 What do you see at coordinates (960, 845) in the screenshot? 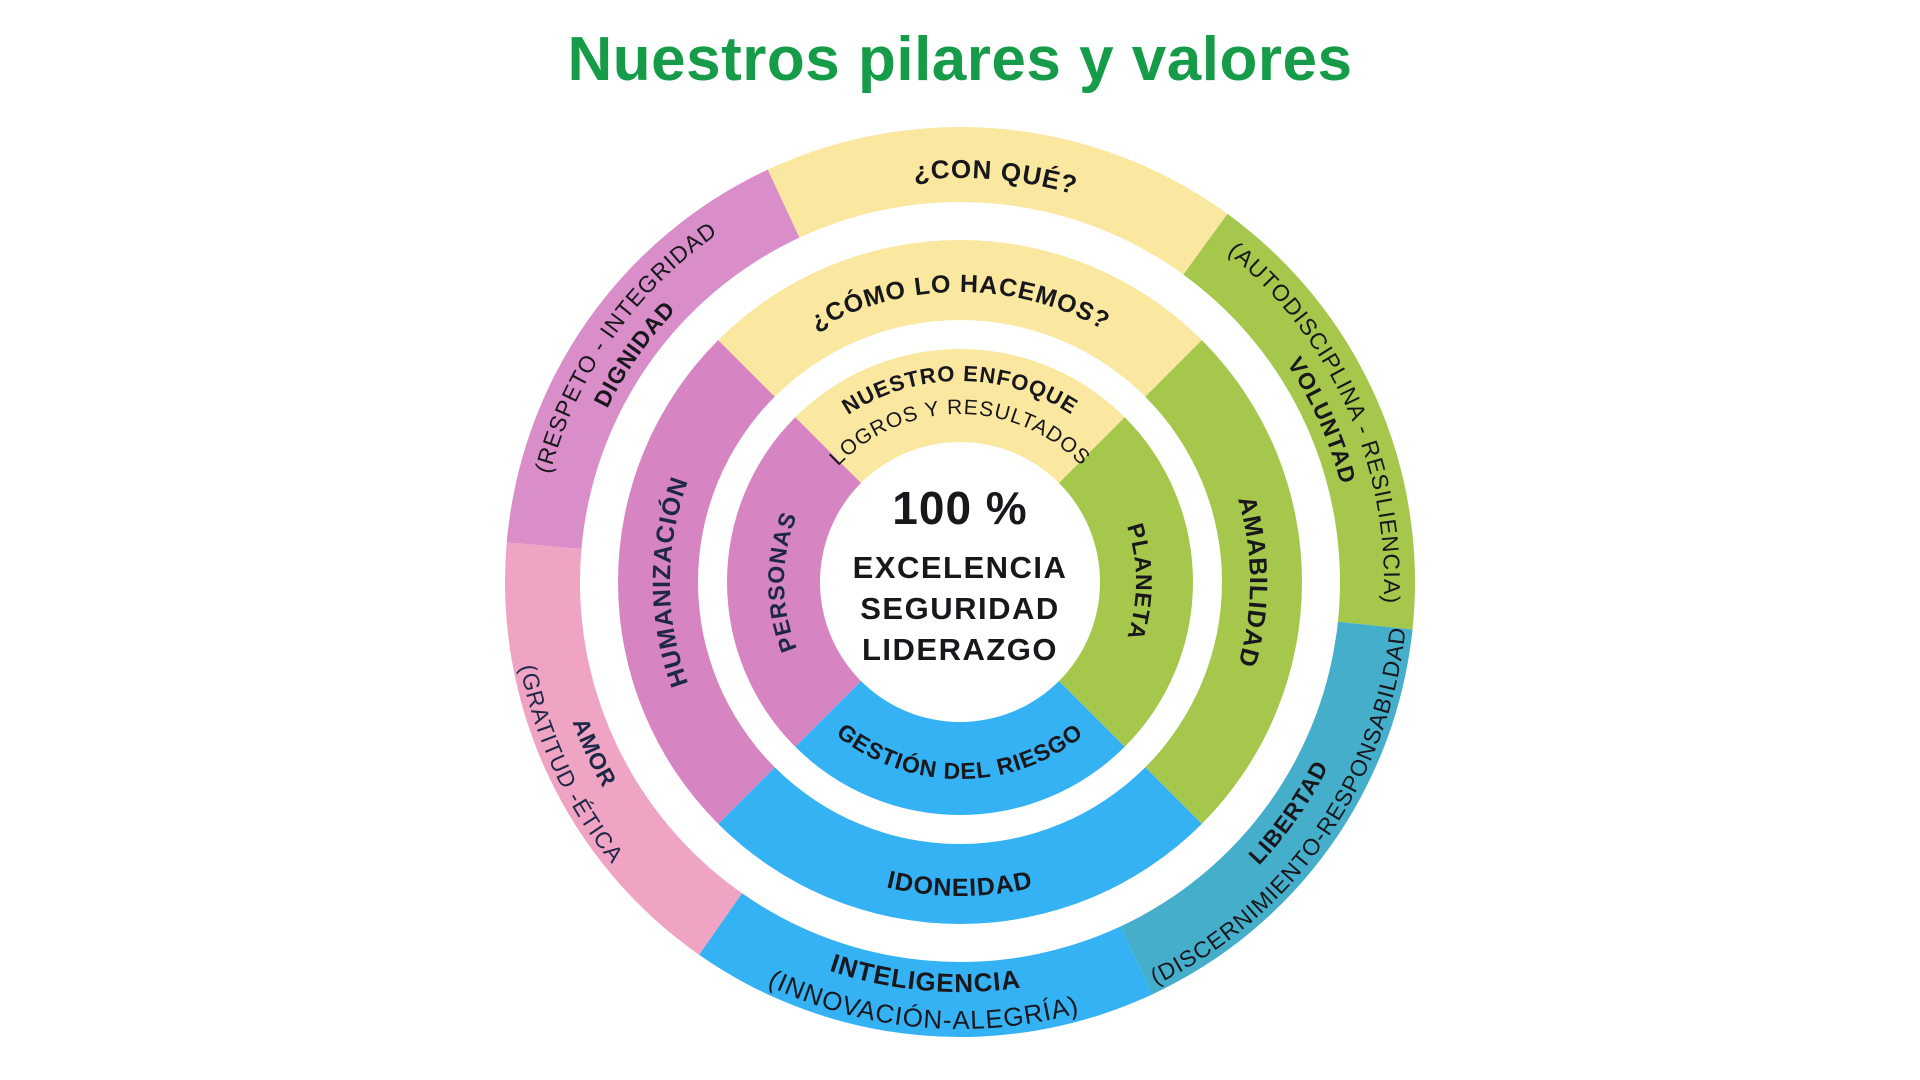
I see `segment-middle-idoneidad` at bounding box center [960, 845].